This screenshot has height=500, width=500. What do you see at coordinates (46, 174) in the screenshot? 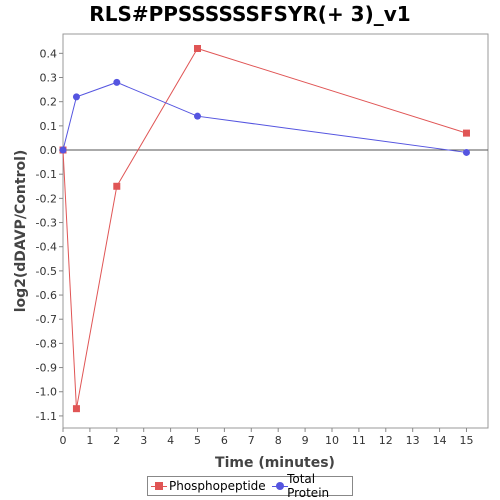
I see `y-tick-label: -0.1` at bounding box center [46, 174].